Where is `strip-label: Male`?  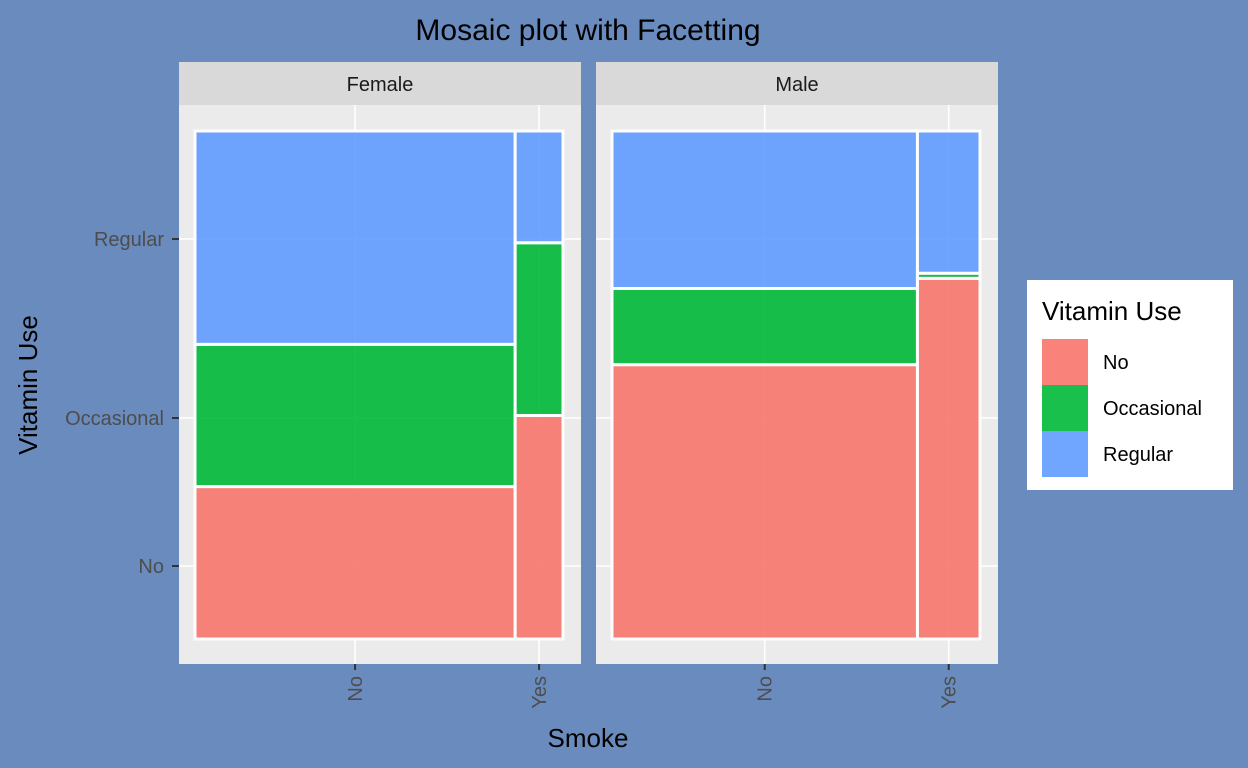 strip-label: Male is located at coordinates (796, 85).